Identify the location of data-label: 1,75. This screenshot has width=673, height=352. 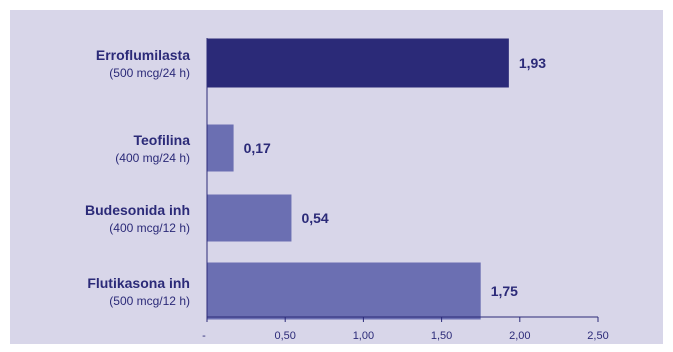
(504, 291).